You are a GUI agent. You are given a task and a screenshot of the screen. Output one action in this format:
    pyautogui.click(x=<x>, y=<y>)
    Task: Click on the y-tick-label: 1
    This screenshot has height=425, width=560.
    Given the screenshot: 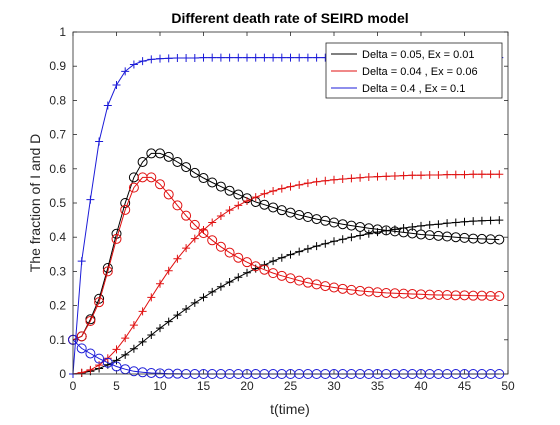 What is the action you would take?
    pyautogui.click(x=62, y=32)
    